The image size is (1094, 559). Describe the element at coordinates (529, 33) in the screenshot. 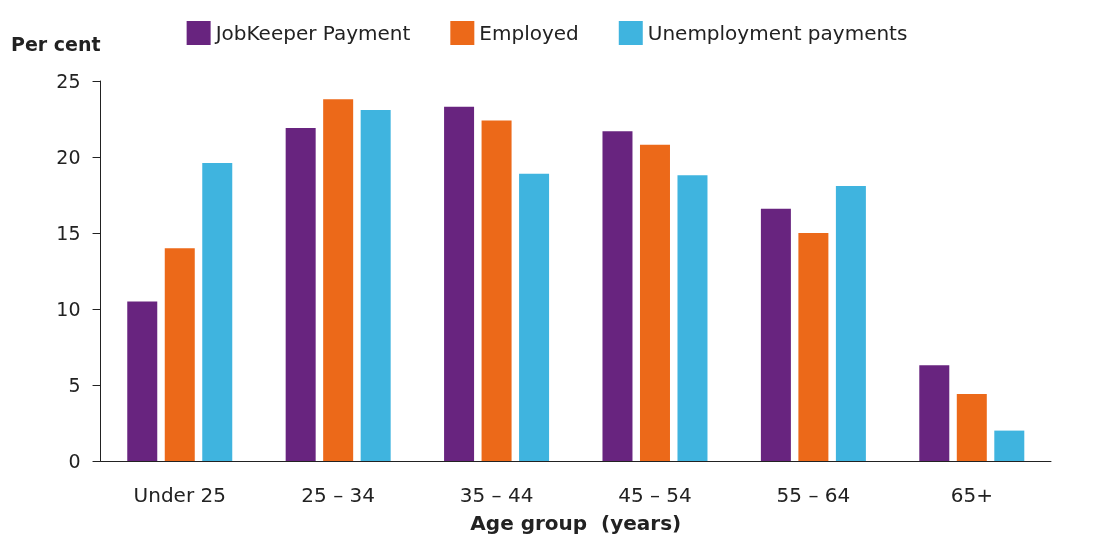

I see `legend-label: Employed` at that location.